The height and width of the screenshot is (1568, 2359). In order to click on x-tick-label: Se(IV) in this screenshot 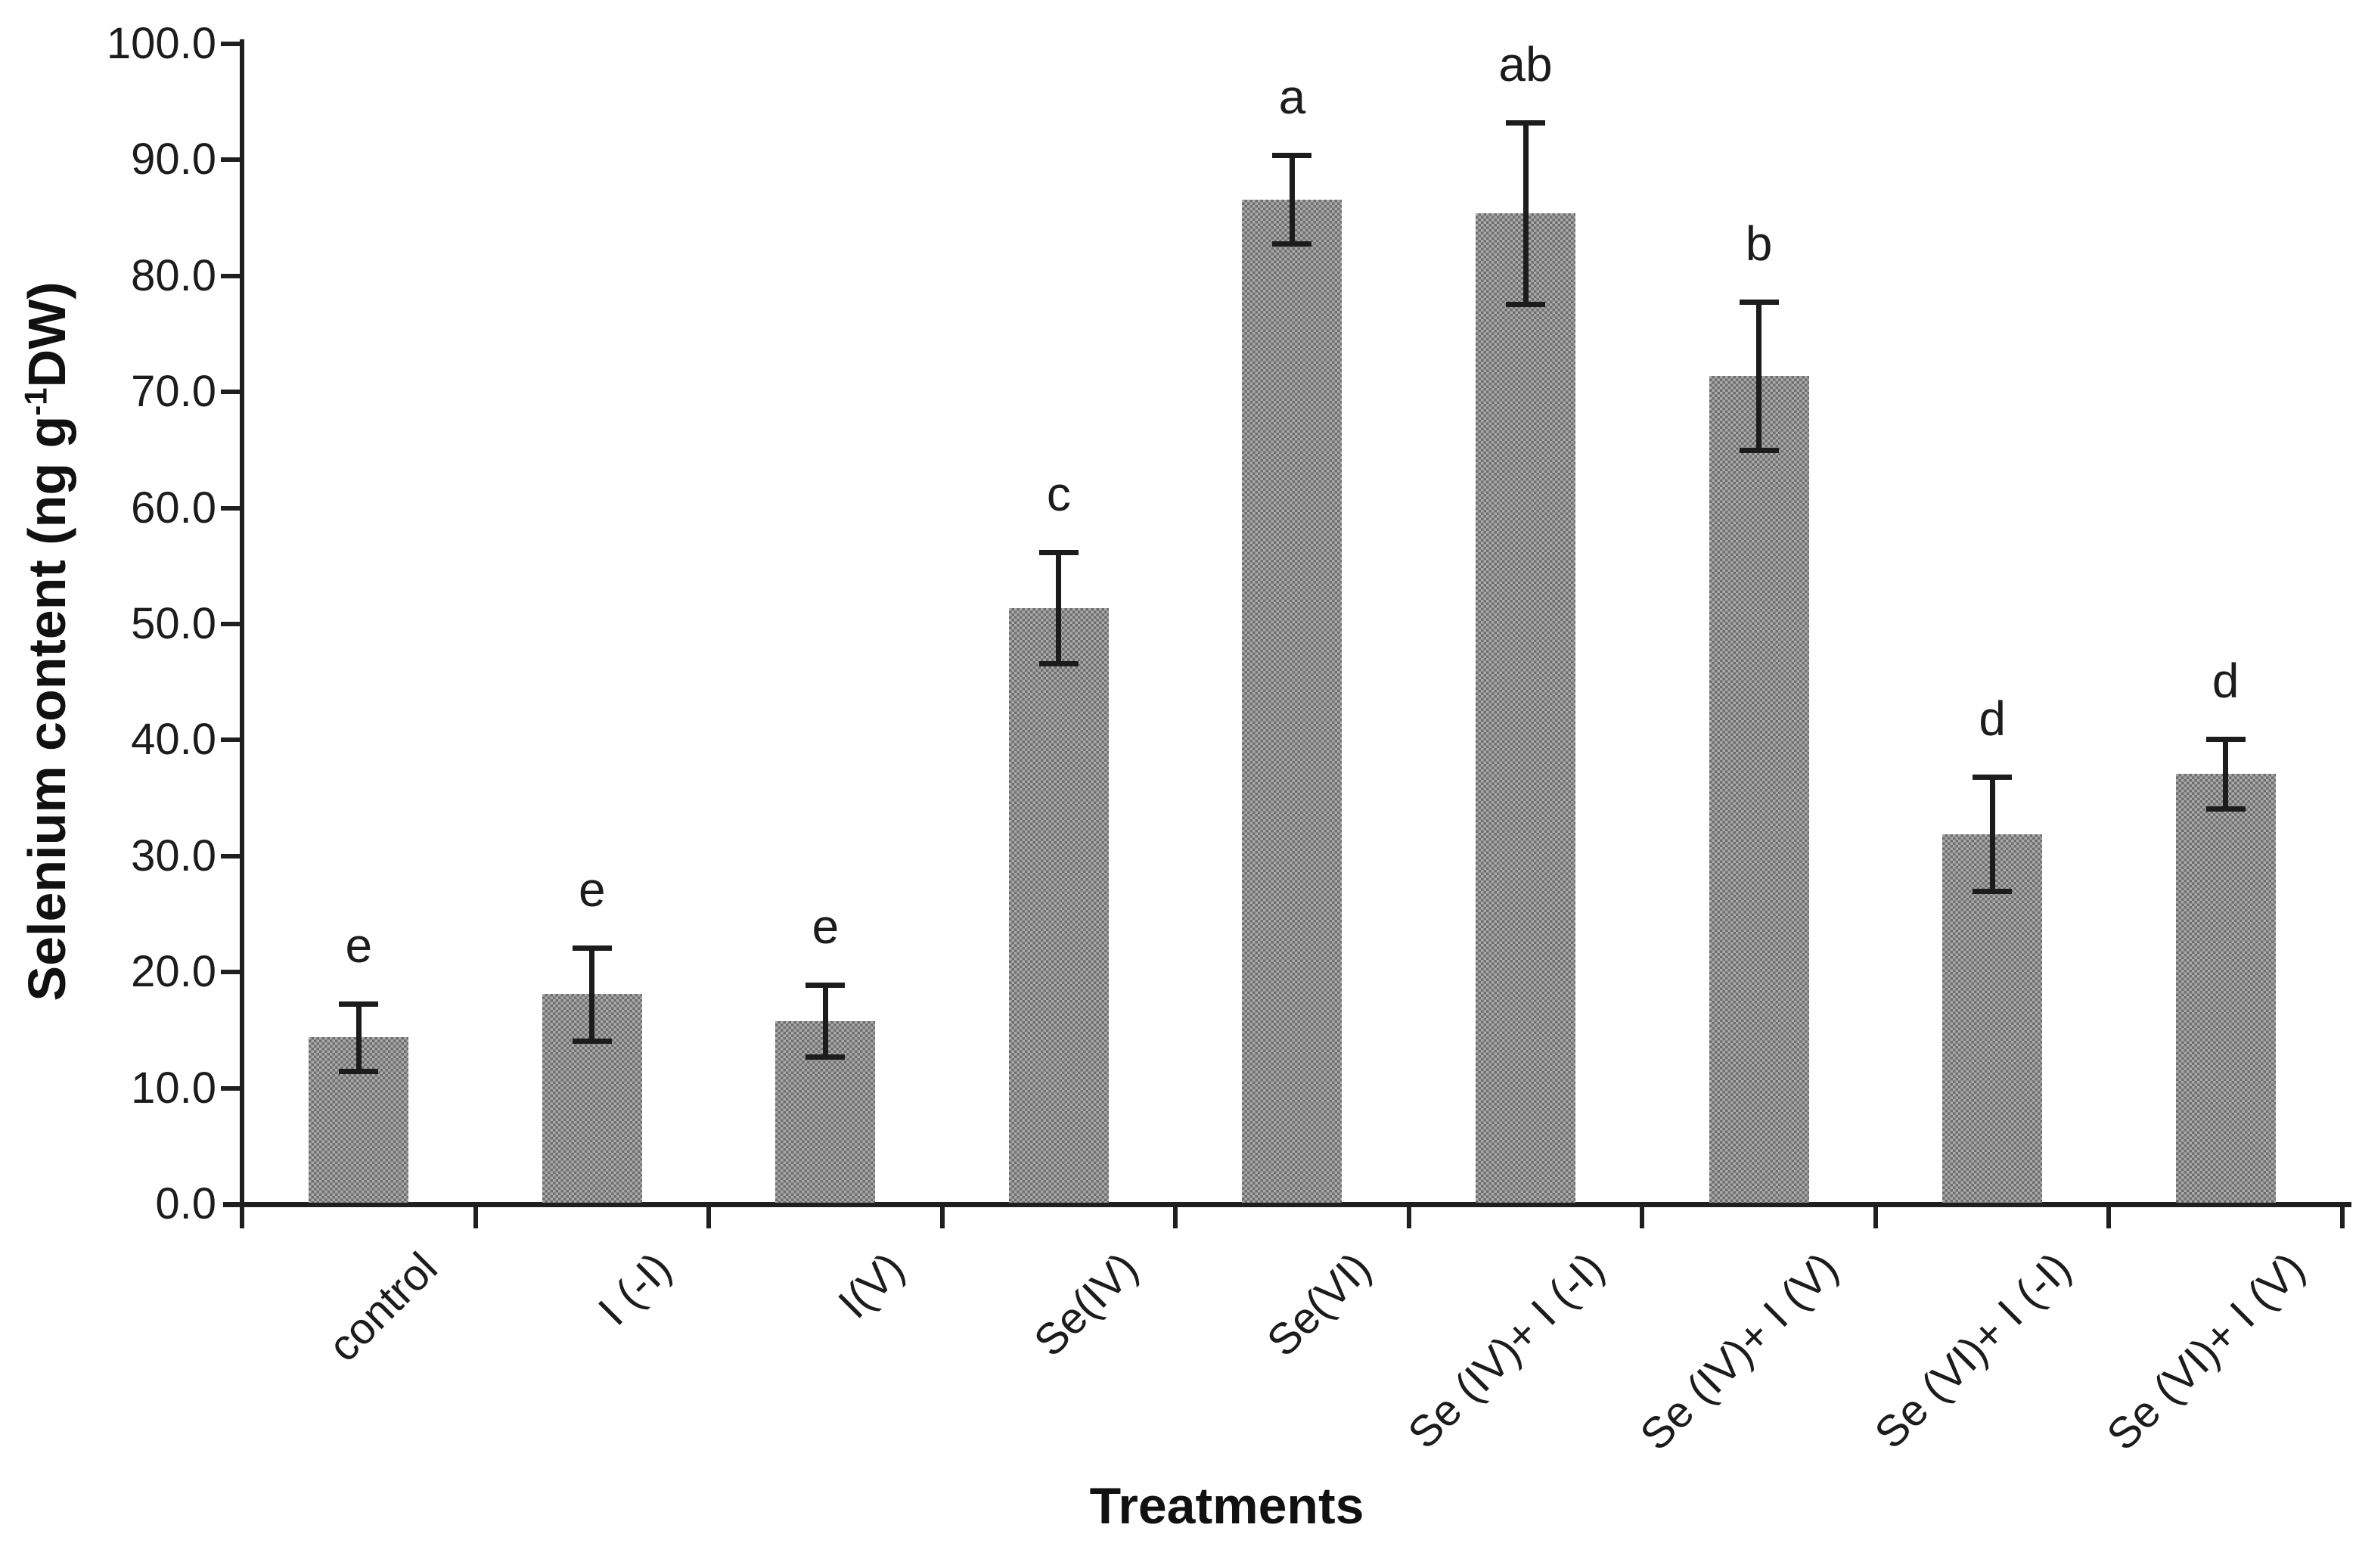, I will do `click(1085, 1305)`.